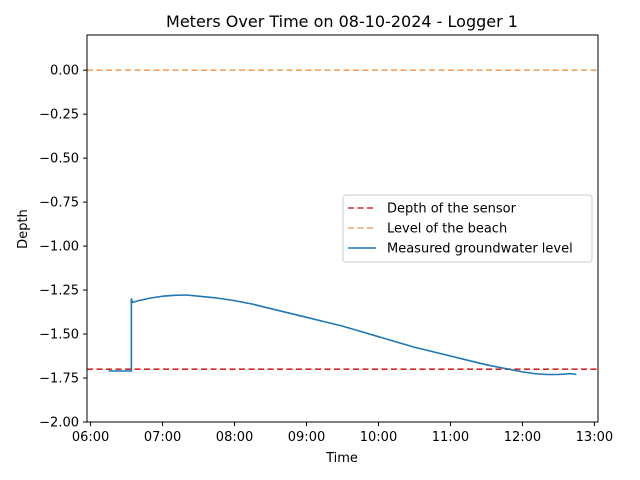  I want to click on y-tick-label: −0.25, so click(59, 115).